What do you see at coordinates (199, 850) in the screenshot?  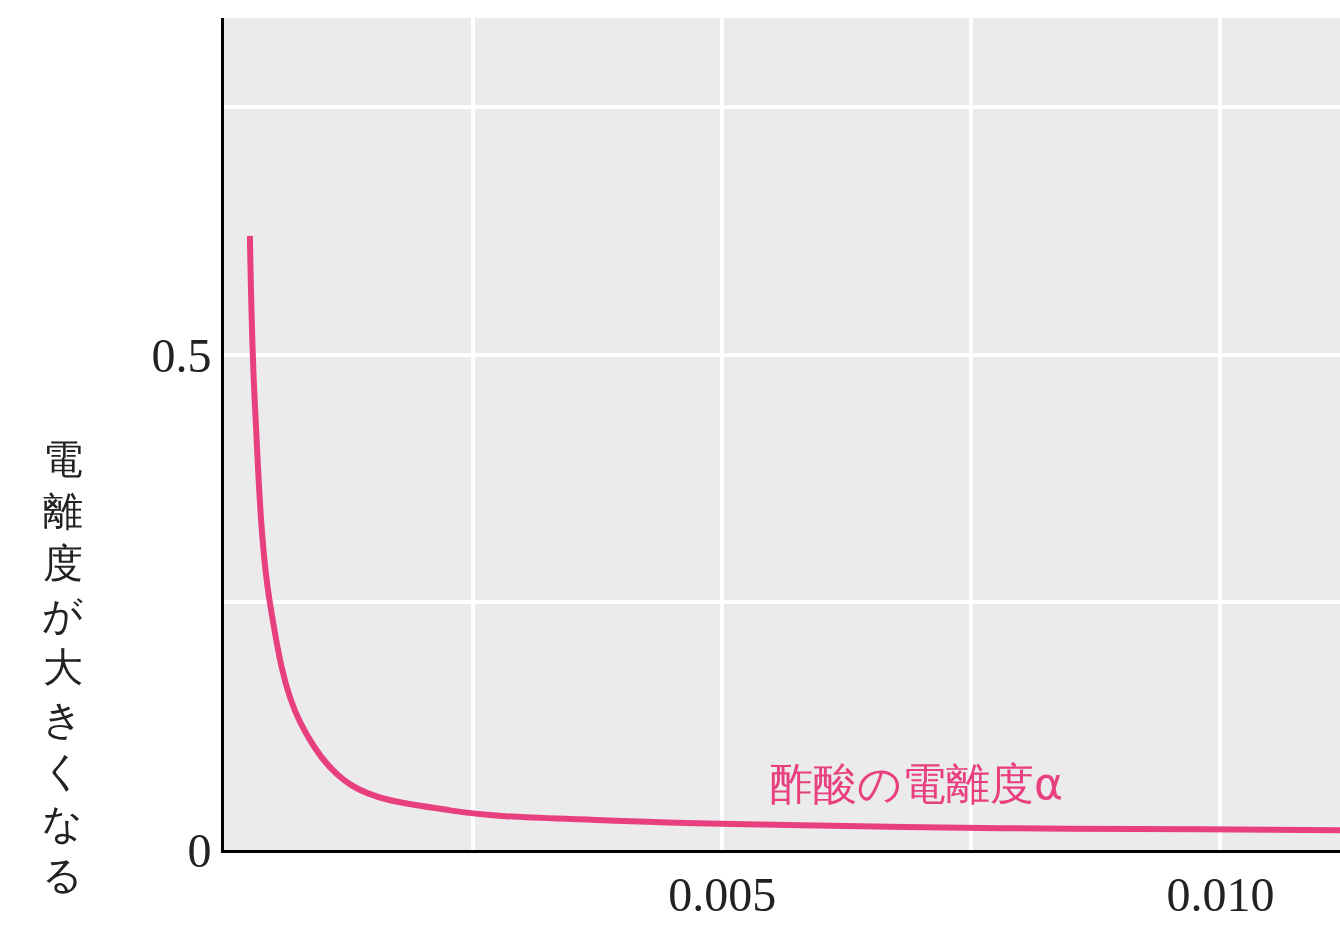 I see `y-tick-label: 0` at bounding box center [199, 850].